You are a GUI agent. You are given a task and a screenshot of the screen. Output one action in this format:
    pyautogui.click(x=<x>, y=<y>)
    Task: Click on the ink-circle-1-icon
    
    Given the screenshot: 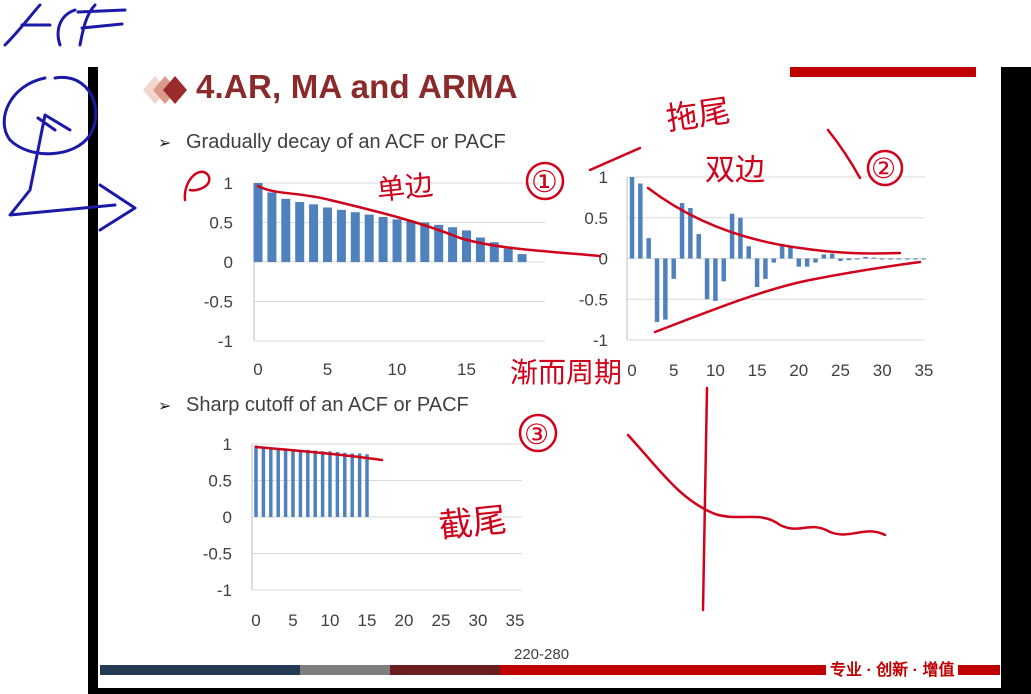 What is the action you would take?
    pyautogui.click(x=545, y=181)
    